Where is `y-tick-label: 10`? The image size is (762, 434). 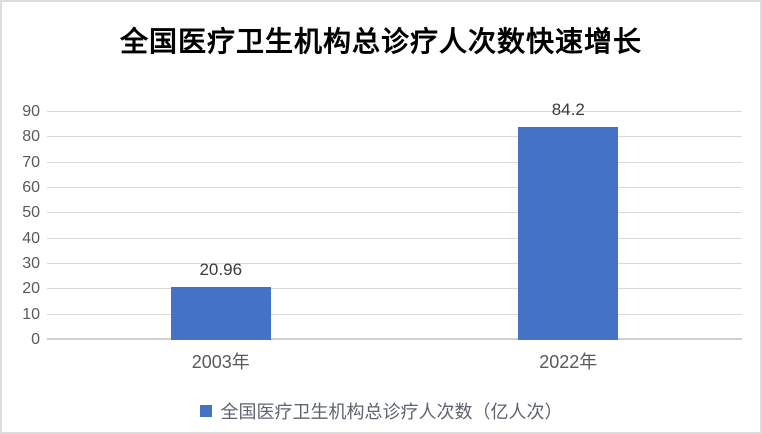
y-tick-label: 10 is located at coordinates (31, 314).